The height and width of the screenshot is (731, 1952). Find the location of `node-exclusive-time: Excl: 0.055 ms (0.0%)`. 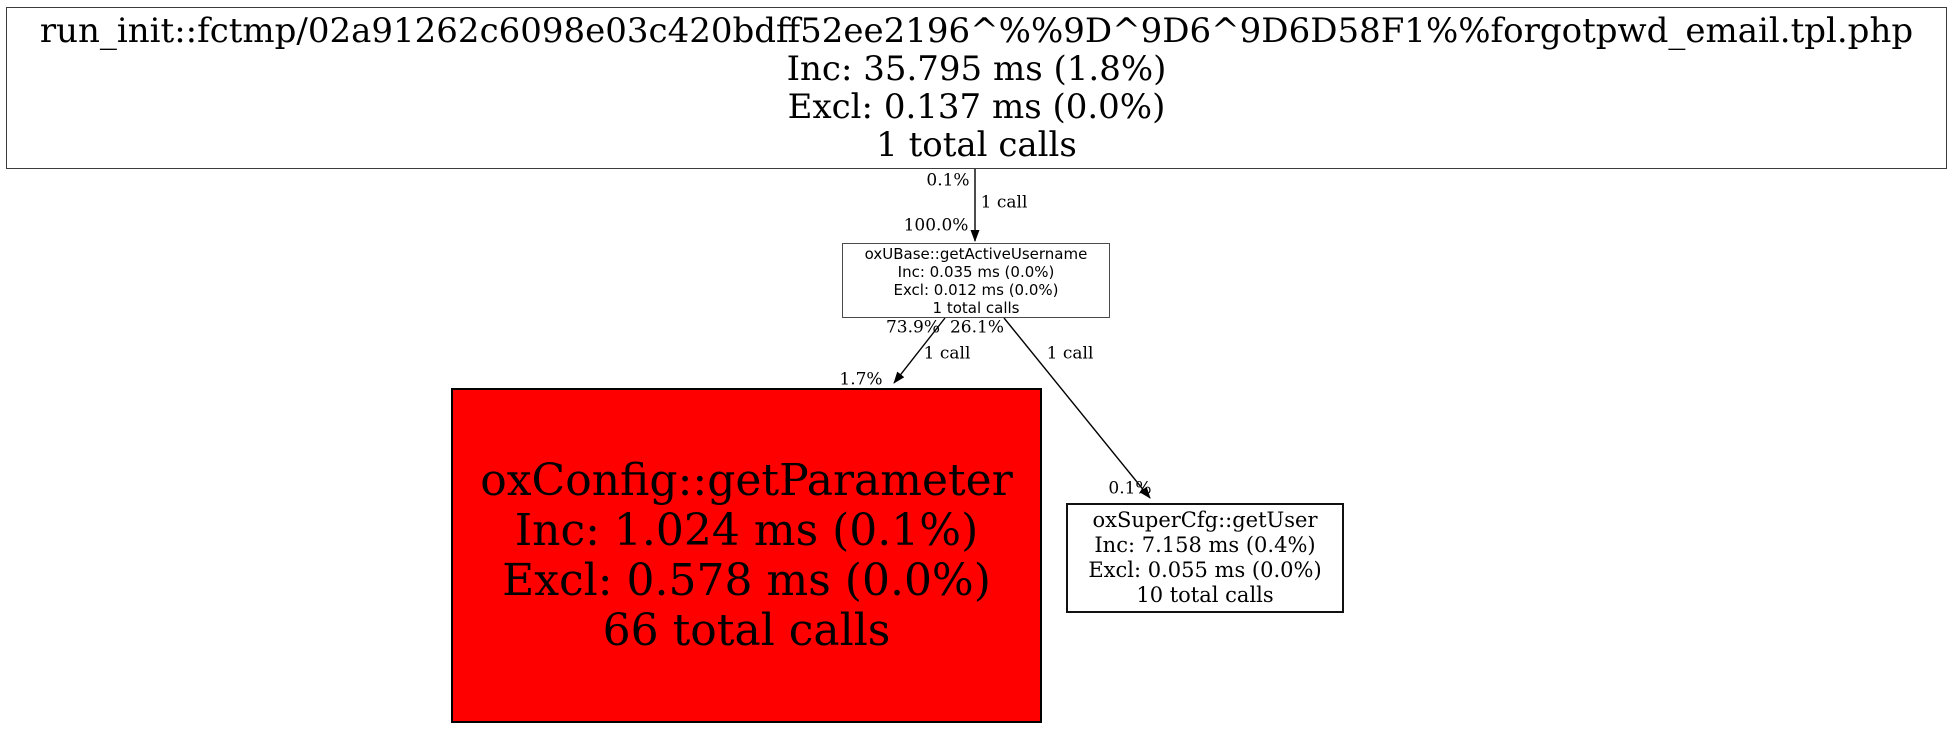

node-exclusive-time: Excl: 0.055 ms (0.0%) is located at coordinates (1205, 570).